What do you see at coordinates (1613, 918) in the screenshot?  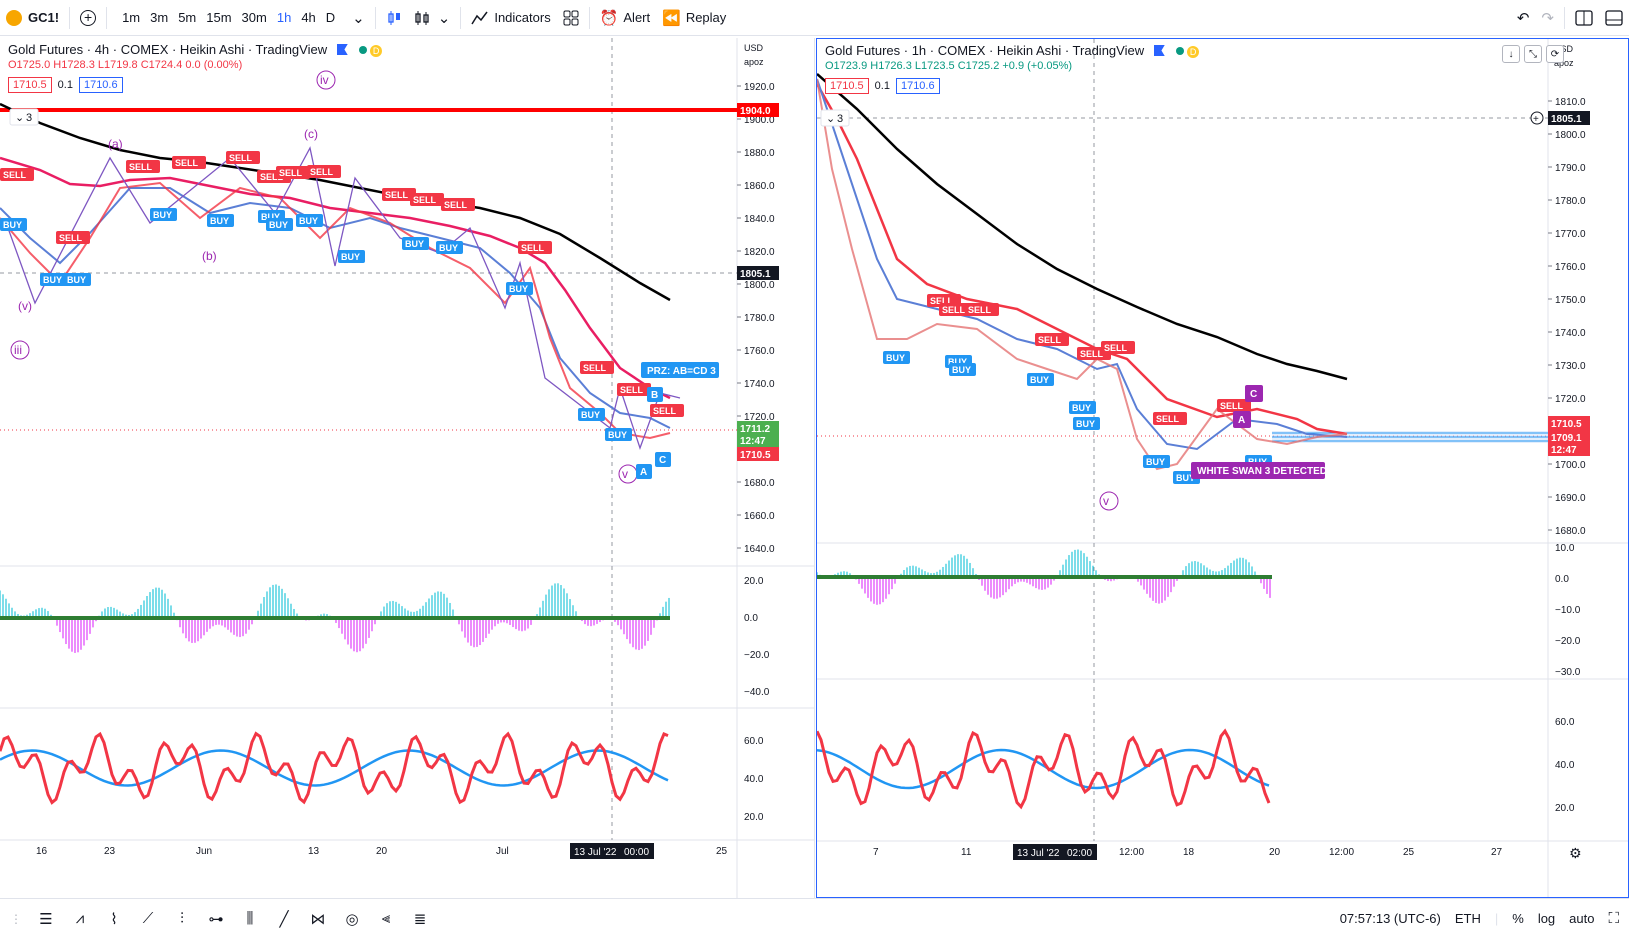 I see `fullscreen-icon: ⛶` at bounding box center [1613, 918].